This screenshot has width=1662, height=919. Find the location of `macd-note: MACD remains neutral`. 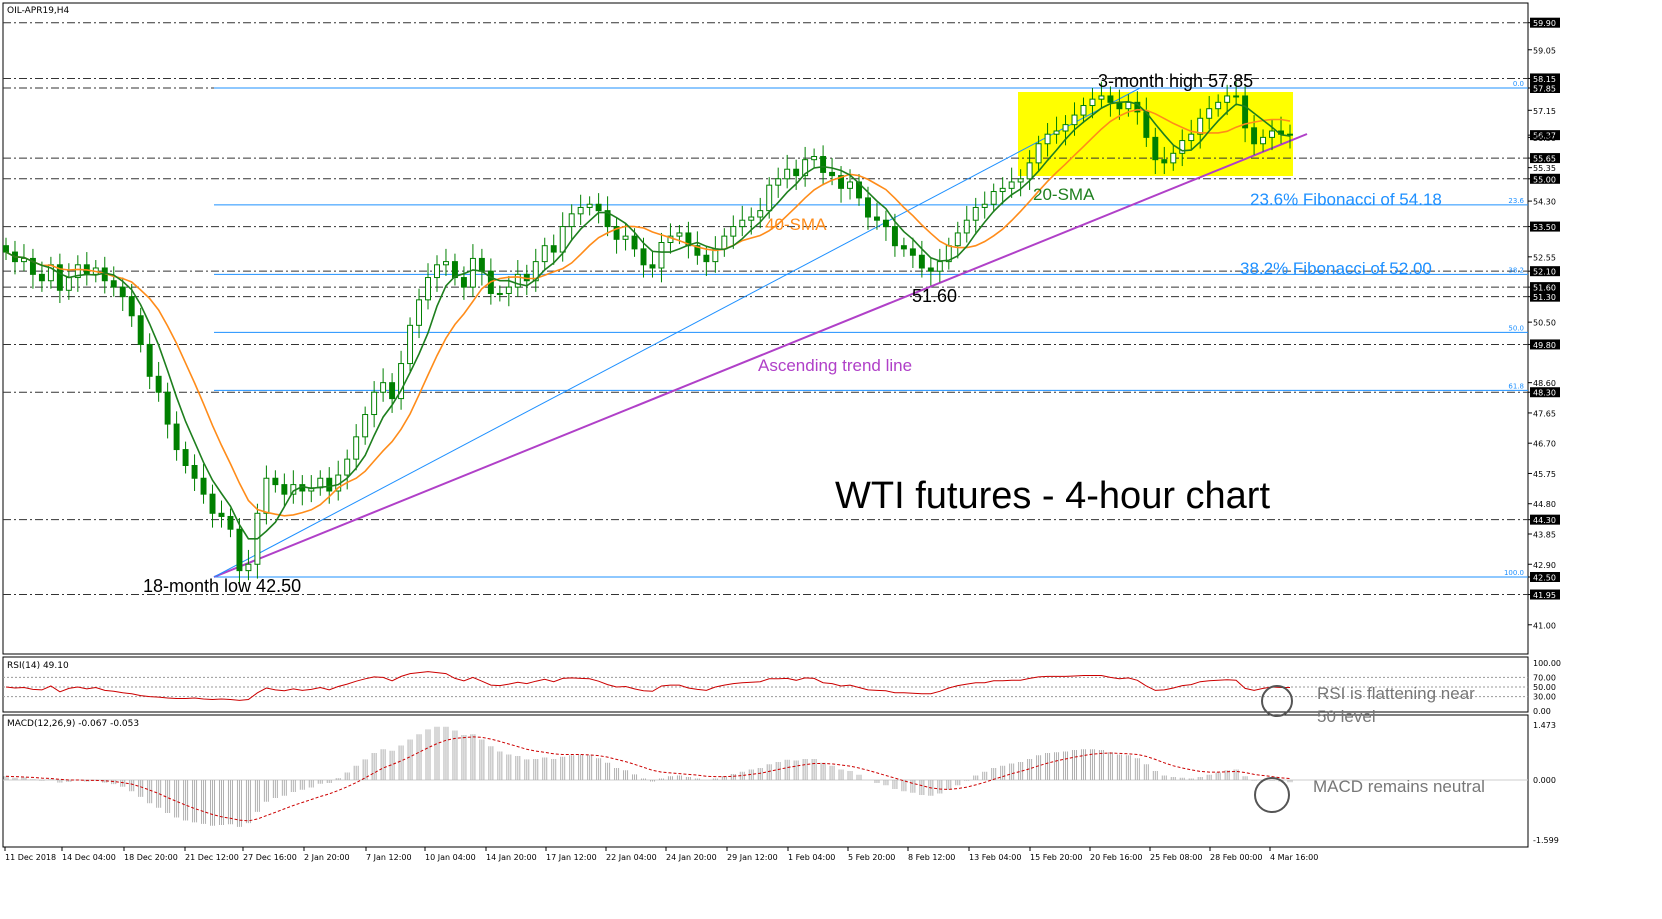

macd-note: MACD remains neutral is located at coordinates (1399, 786).